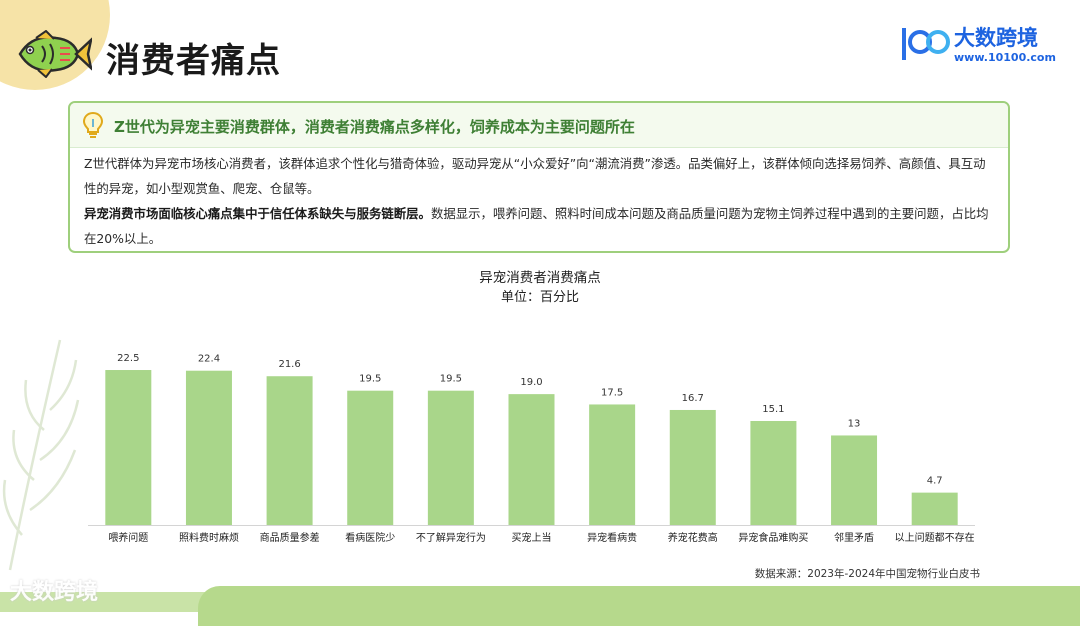  What do you see at coordinates (193, 61) in the screenshot?
I see `page-title: 消费者痛点` at bounding box center [193, 61].